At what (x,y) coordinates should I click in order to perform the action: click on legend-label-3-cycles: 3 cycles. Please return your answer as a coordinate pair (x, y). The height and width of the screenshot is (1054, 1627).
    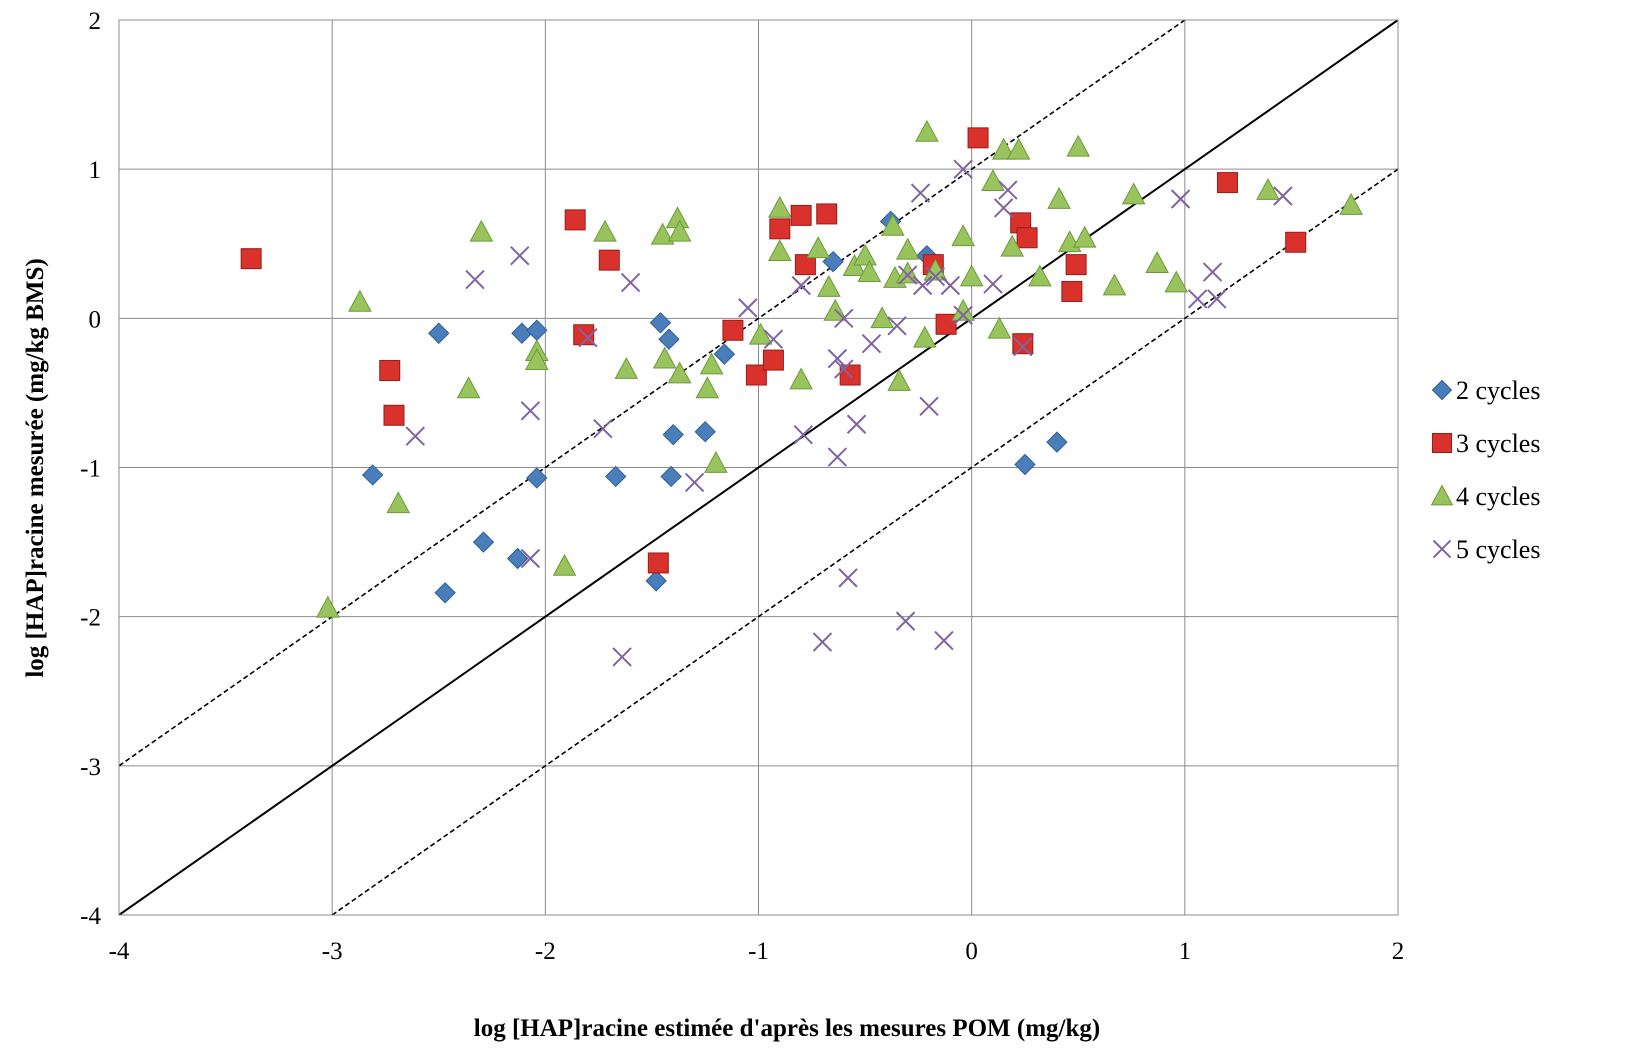
    Looking at the image, I should click on (1498, 443).